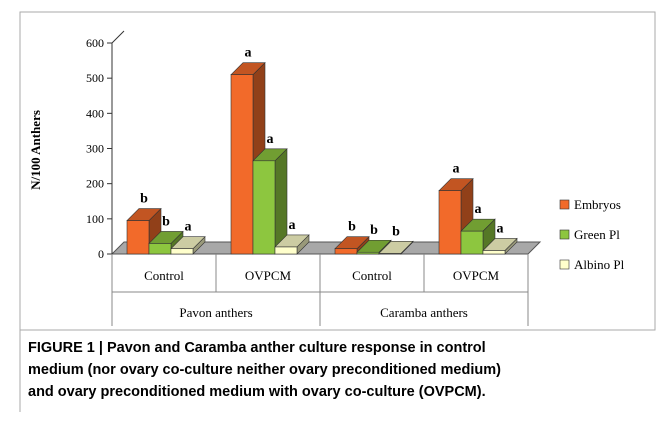  What do you see at coordinates (118, 37) in the screenshot?
I see `y-axis-back` at bounding box center [118, 37].